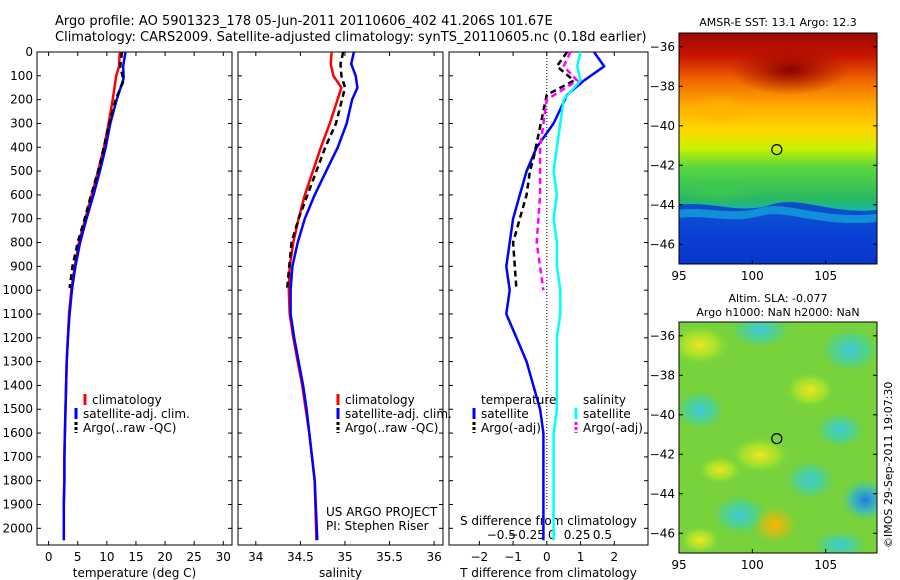  What do you see at coordinates (21, 123) in the screenshot?
I see `y-tick-label: 300` at bounding box center [21, 123].